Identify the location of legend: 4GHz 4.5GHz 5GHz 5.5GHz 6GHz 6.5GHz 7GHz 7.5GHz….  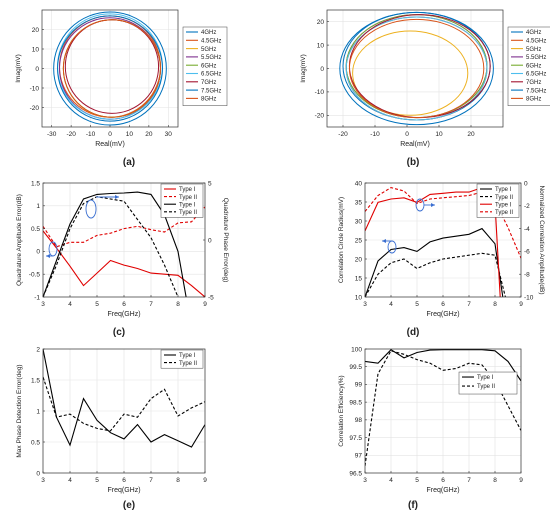
(205, 66).